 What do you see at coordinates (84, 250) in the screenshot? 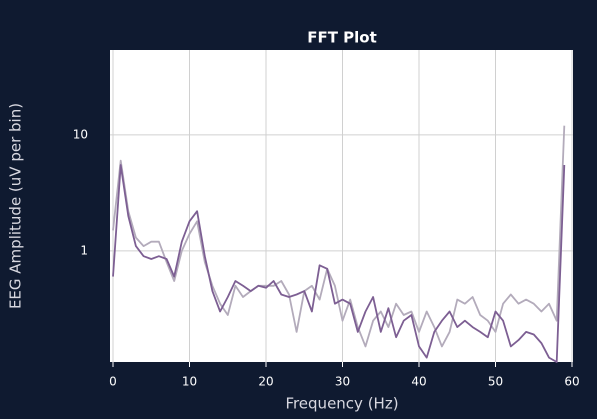
I see `y-tick-label: 1` at bounding box center [84, 250].